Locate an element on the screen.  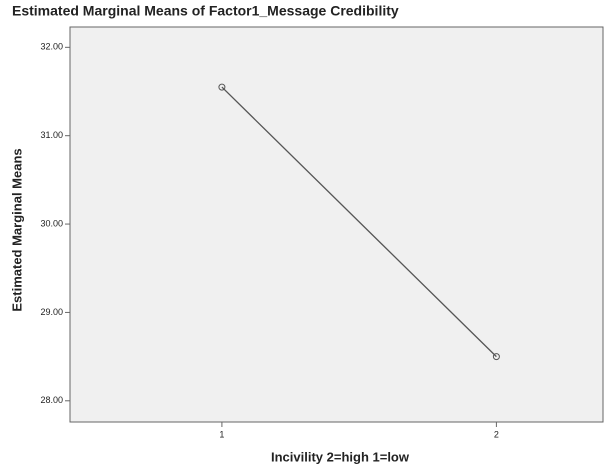
y-tick-label: 29.00 is located at coordinates (51, 312).